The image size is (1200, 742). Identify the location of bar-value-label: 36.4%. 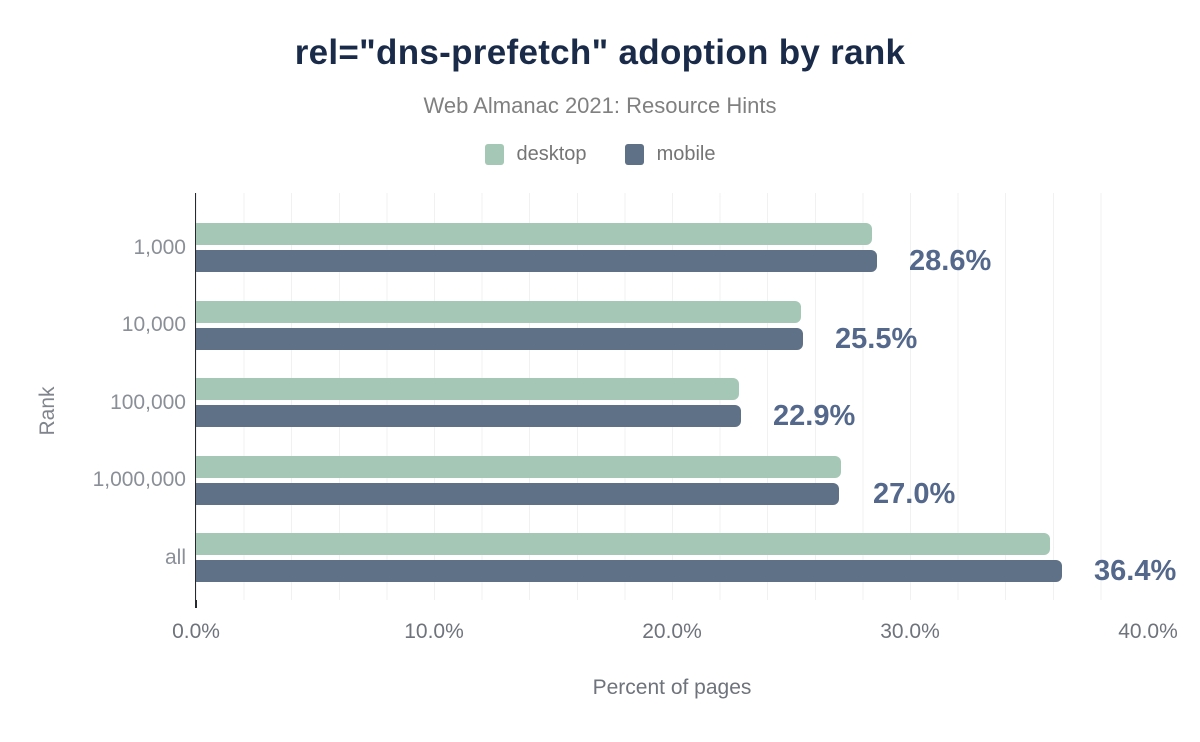
(1135, 571).